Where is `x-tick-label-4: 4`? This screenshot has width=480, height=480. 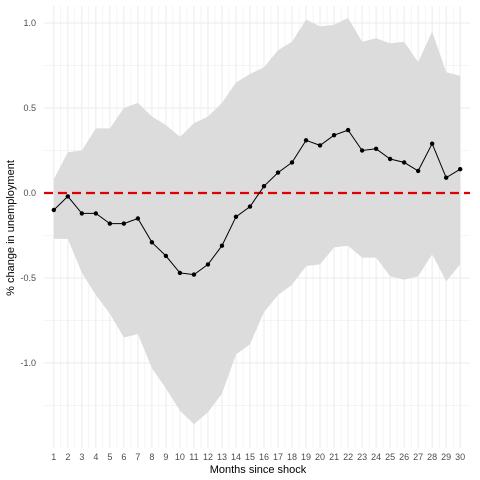
x-tick-label-4: 4 is located at coordinates (95, 457).